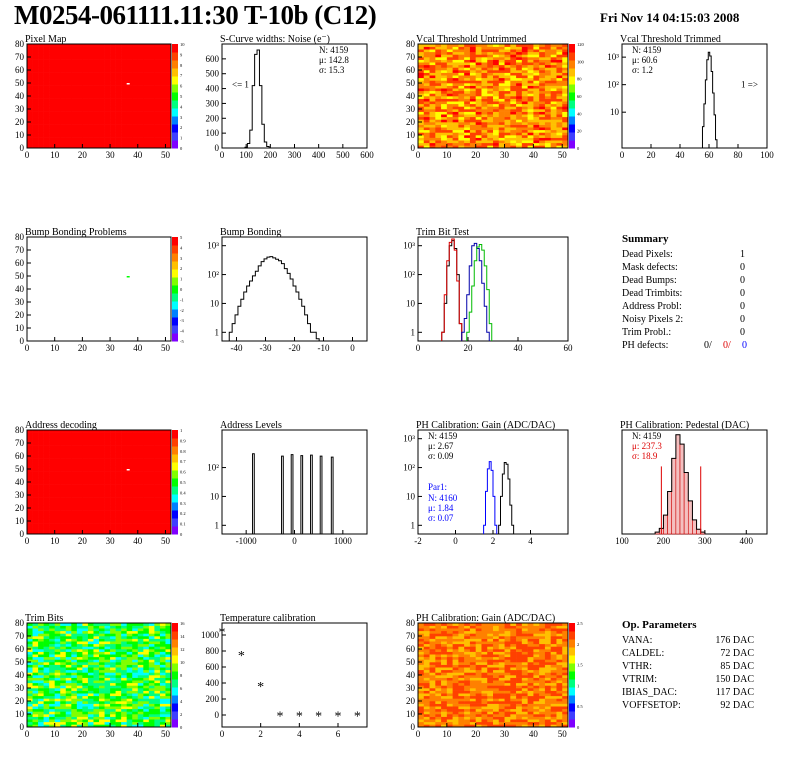 The image size is (796, 772). I want to click on chart-title: PH Calibration: Gain (ADC/DAC), so click(485, 618).